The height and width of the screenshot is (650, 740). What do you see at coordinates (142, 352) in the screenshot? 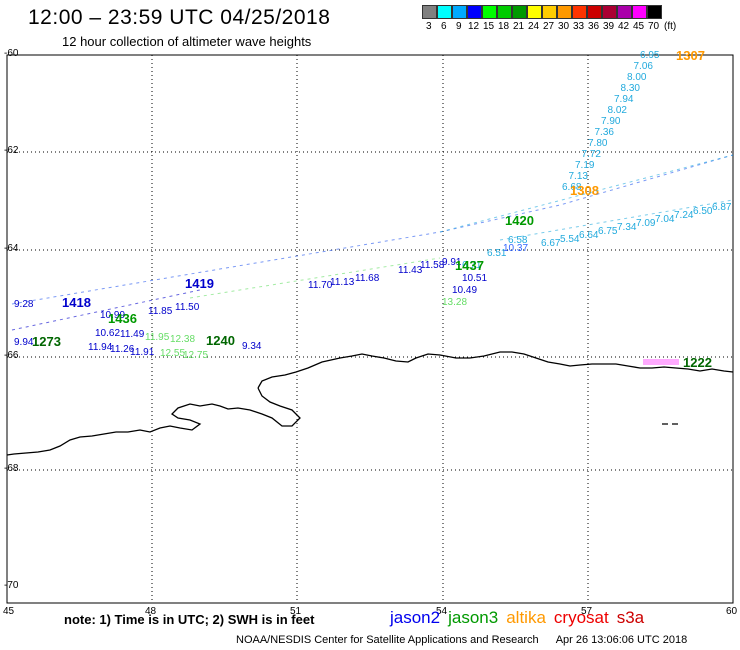
I see `wave-height-label: 11.91` at bounding box center [142, 352].